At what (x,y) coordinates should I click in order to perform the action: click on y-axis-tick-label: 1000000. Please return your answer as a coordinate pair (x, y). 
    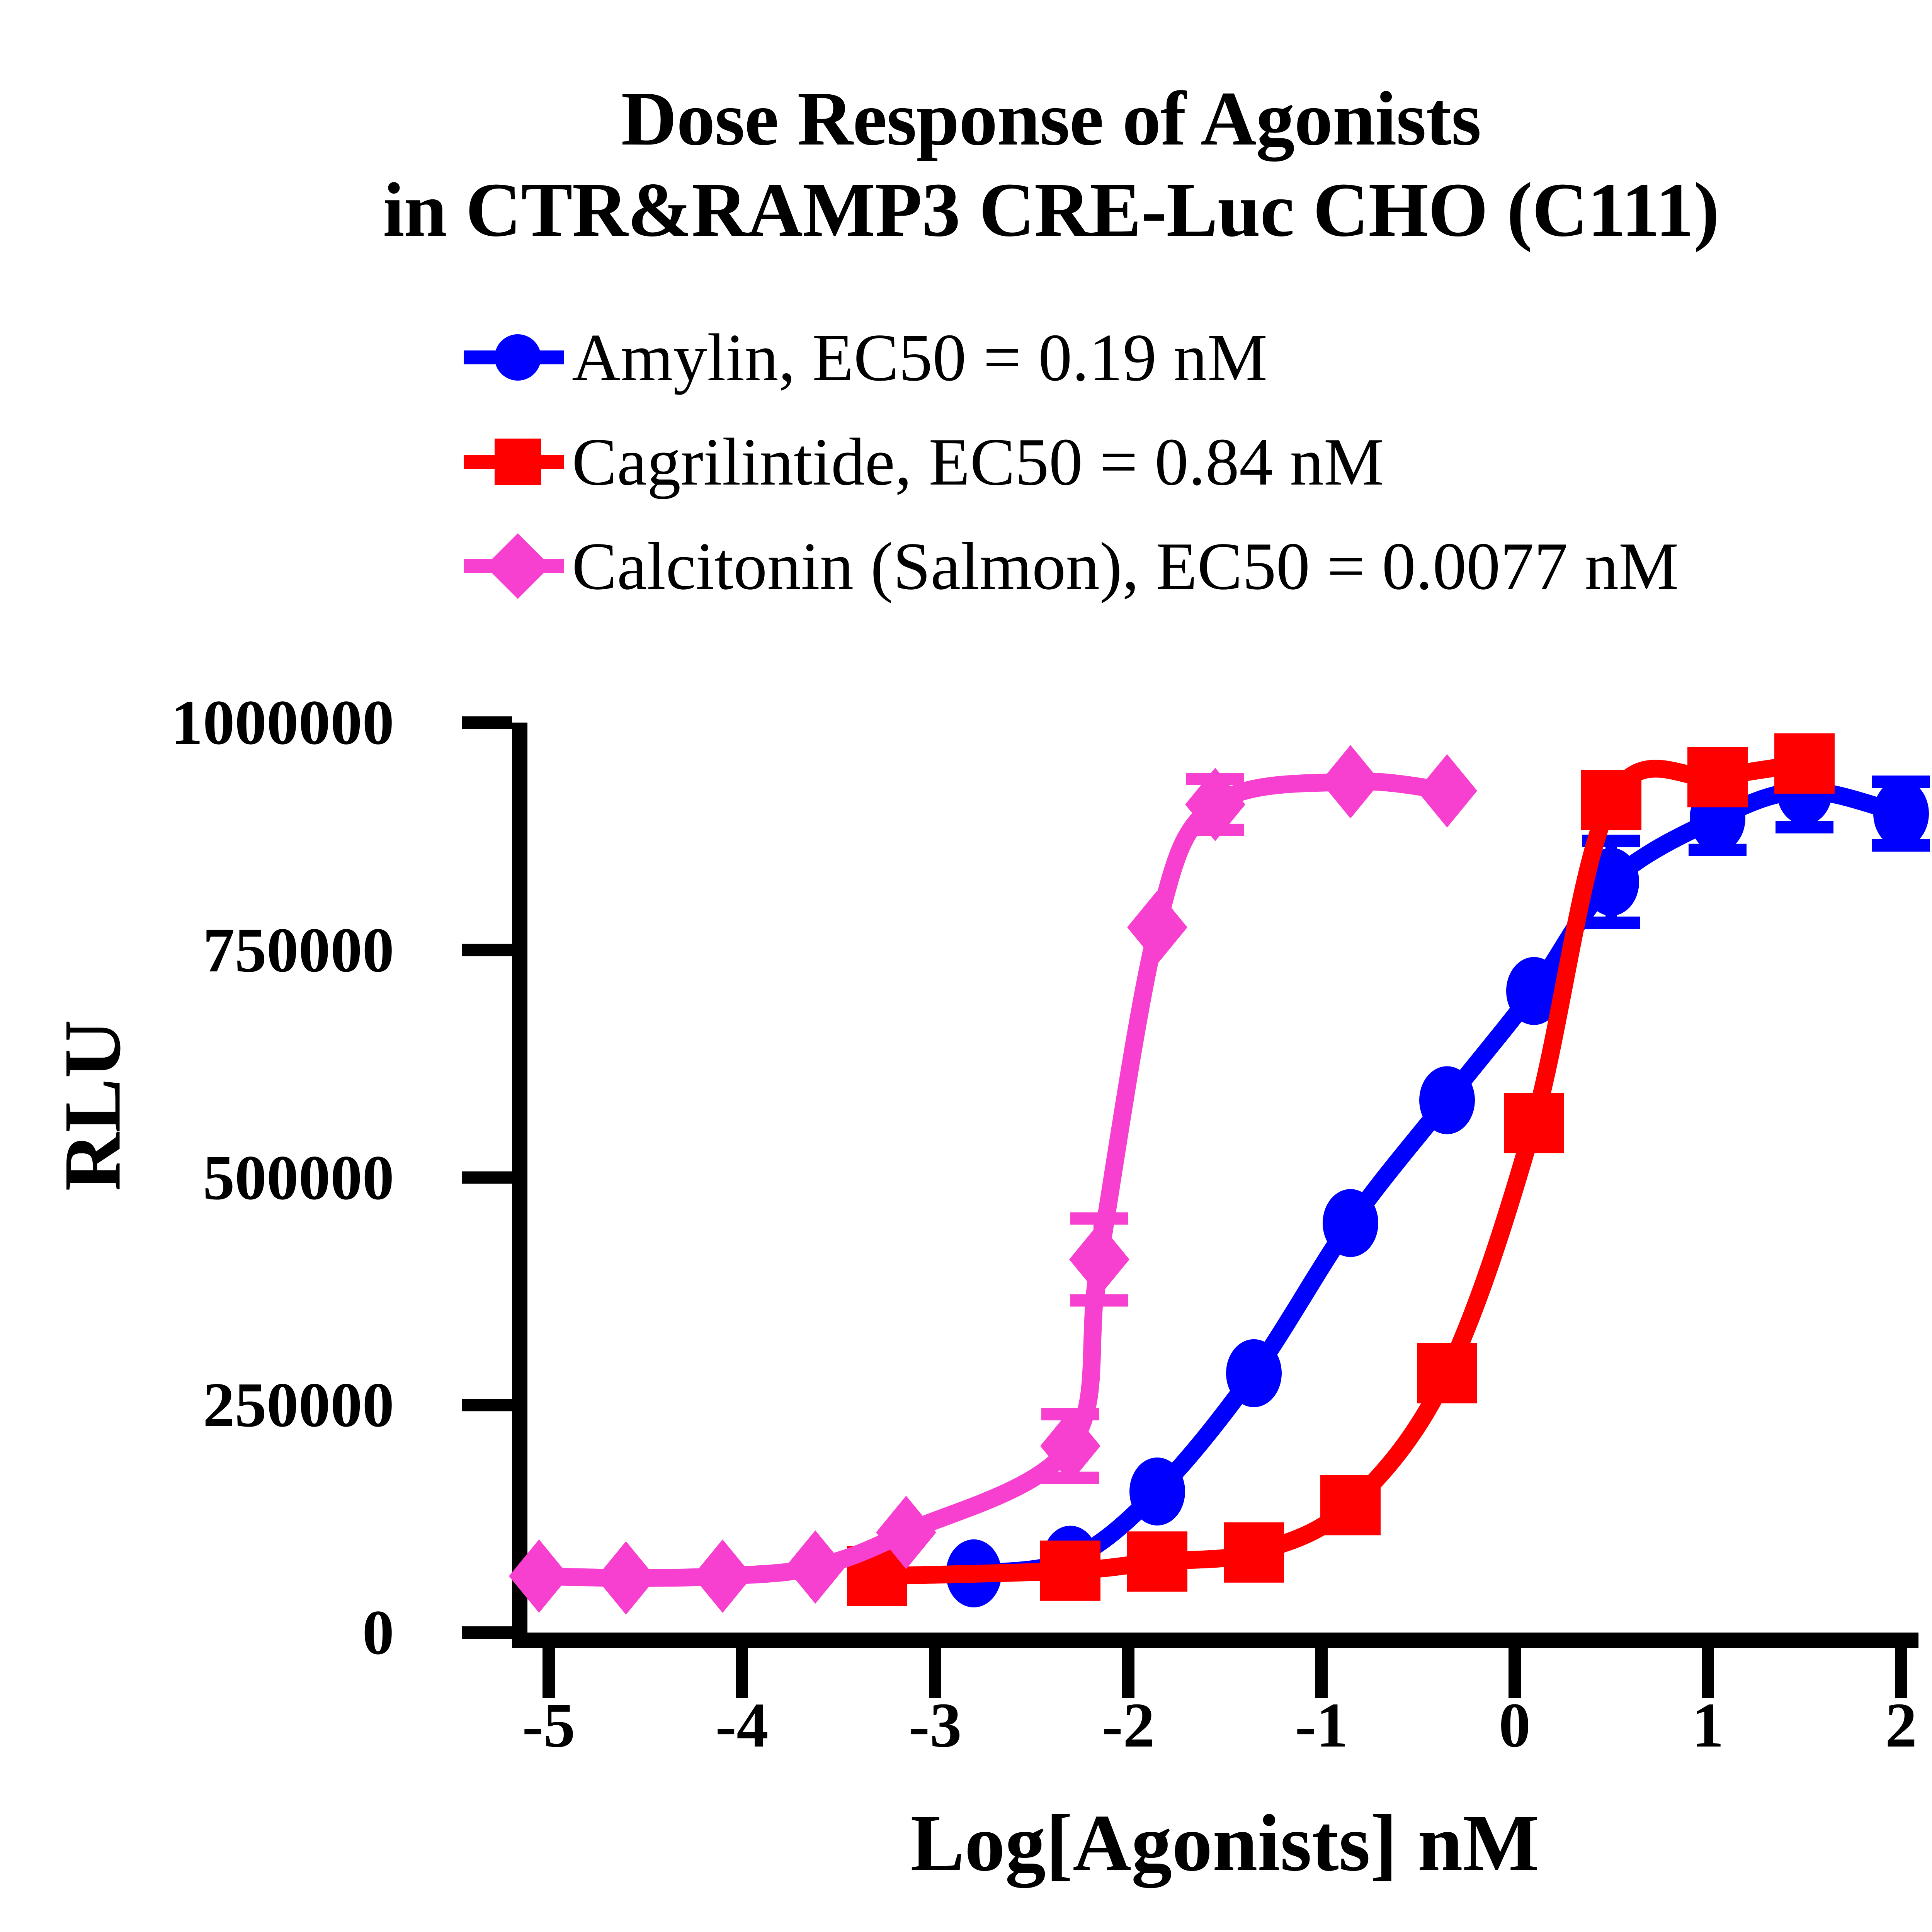
    Looking at the image, I should click on (283, 723).